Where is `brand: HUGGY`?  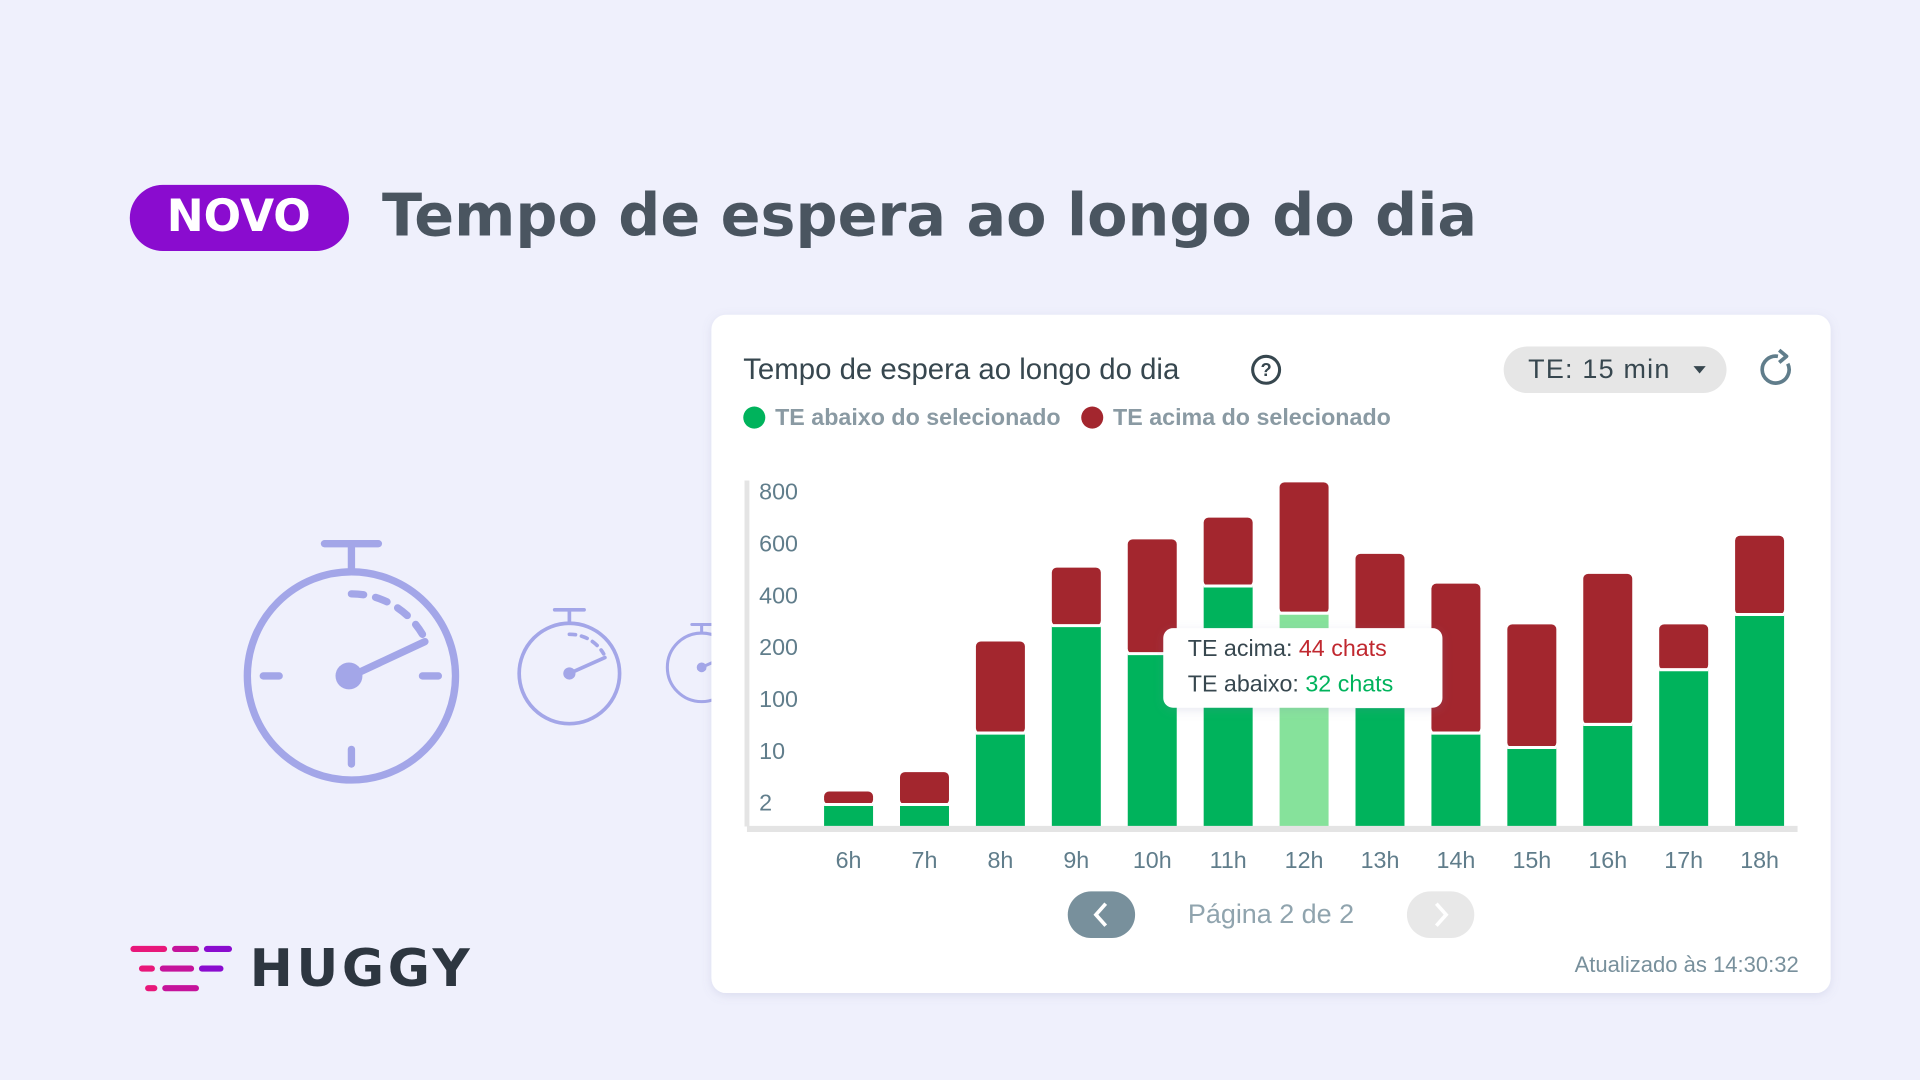 brand: HUGGY is located at coordinates (362, 969).